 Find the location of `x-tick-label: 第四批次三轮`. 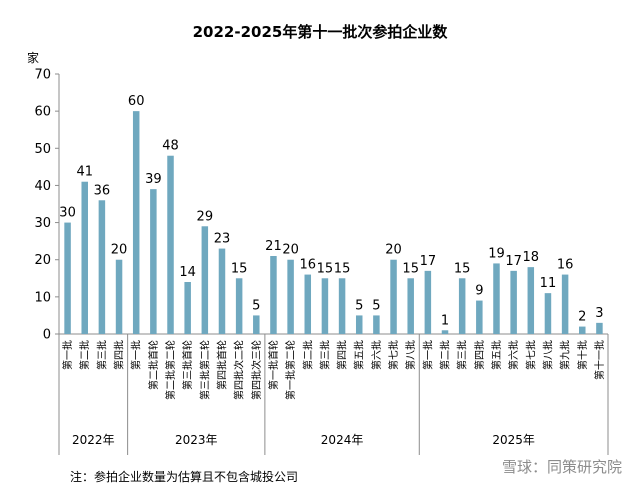

x-tick-label: 第四批次三轮 is located at coordinates (256, 370).